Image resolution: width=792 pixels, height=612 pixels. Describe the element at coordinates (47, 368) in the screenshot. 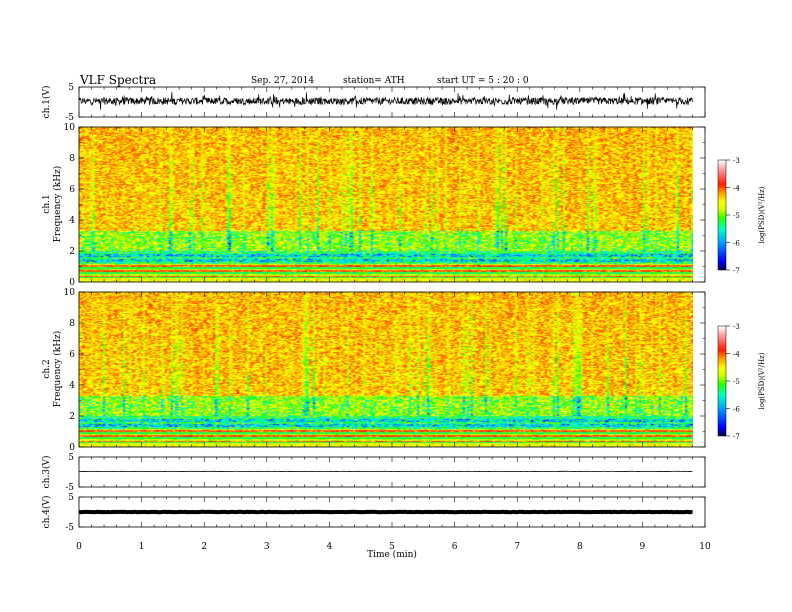

I see `ch2-spectrogram-channel-label: ch.2` at that location.